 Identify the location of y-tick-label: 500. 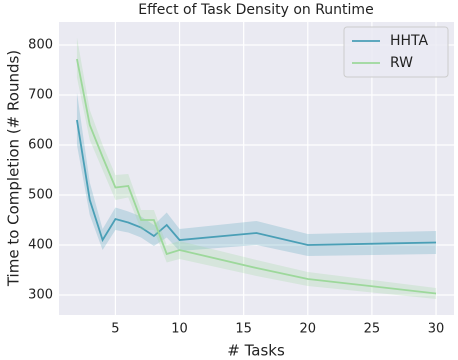
(40, 195).